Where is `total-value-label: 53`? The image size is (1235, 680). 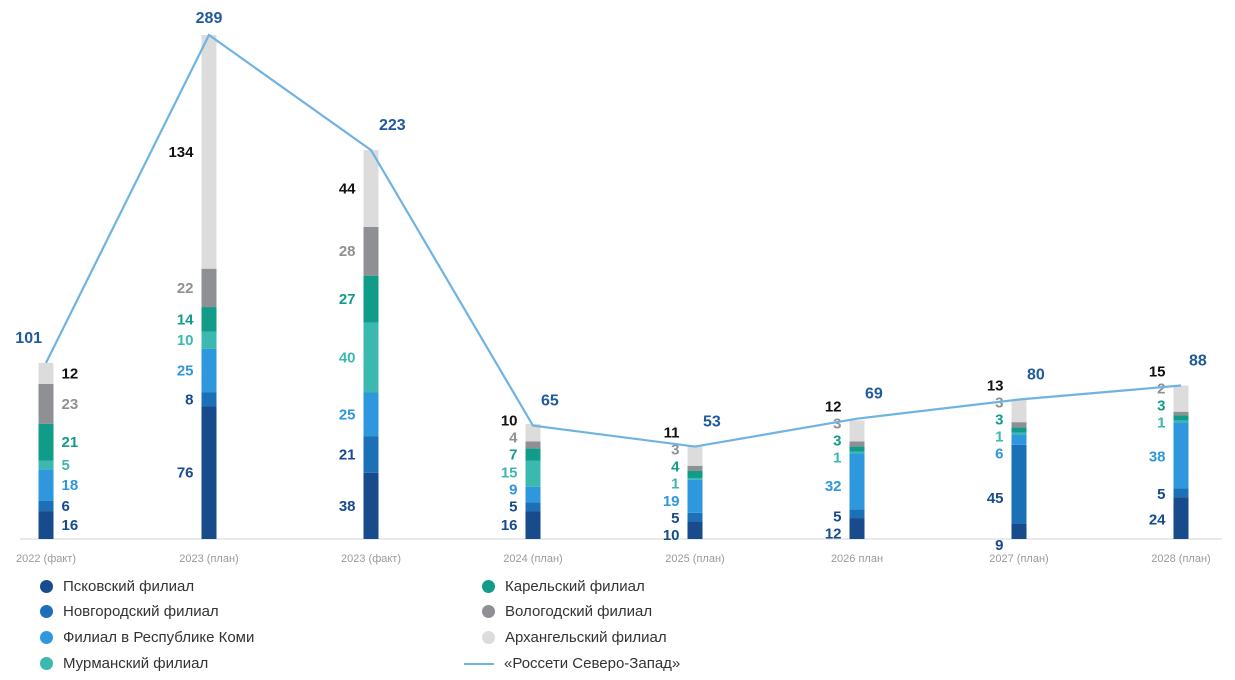
total-value-label: 53 is located at coordinates (712, 422).